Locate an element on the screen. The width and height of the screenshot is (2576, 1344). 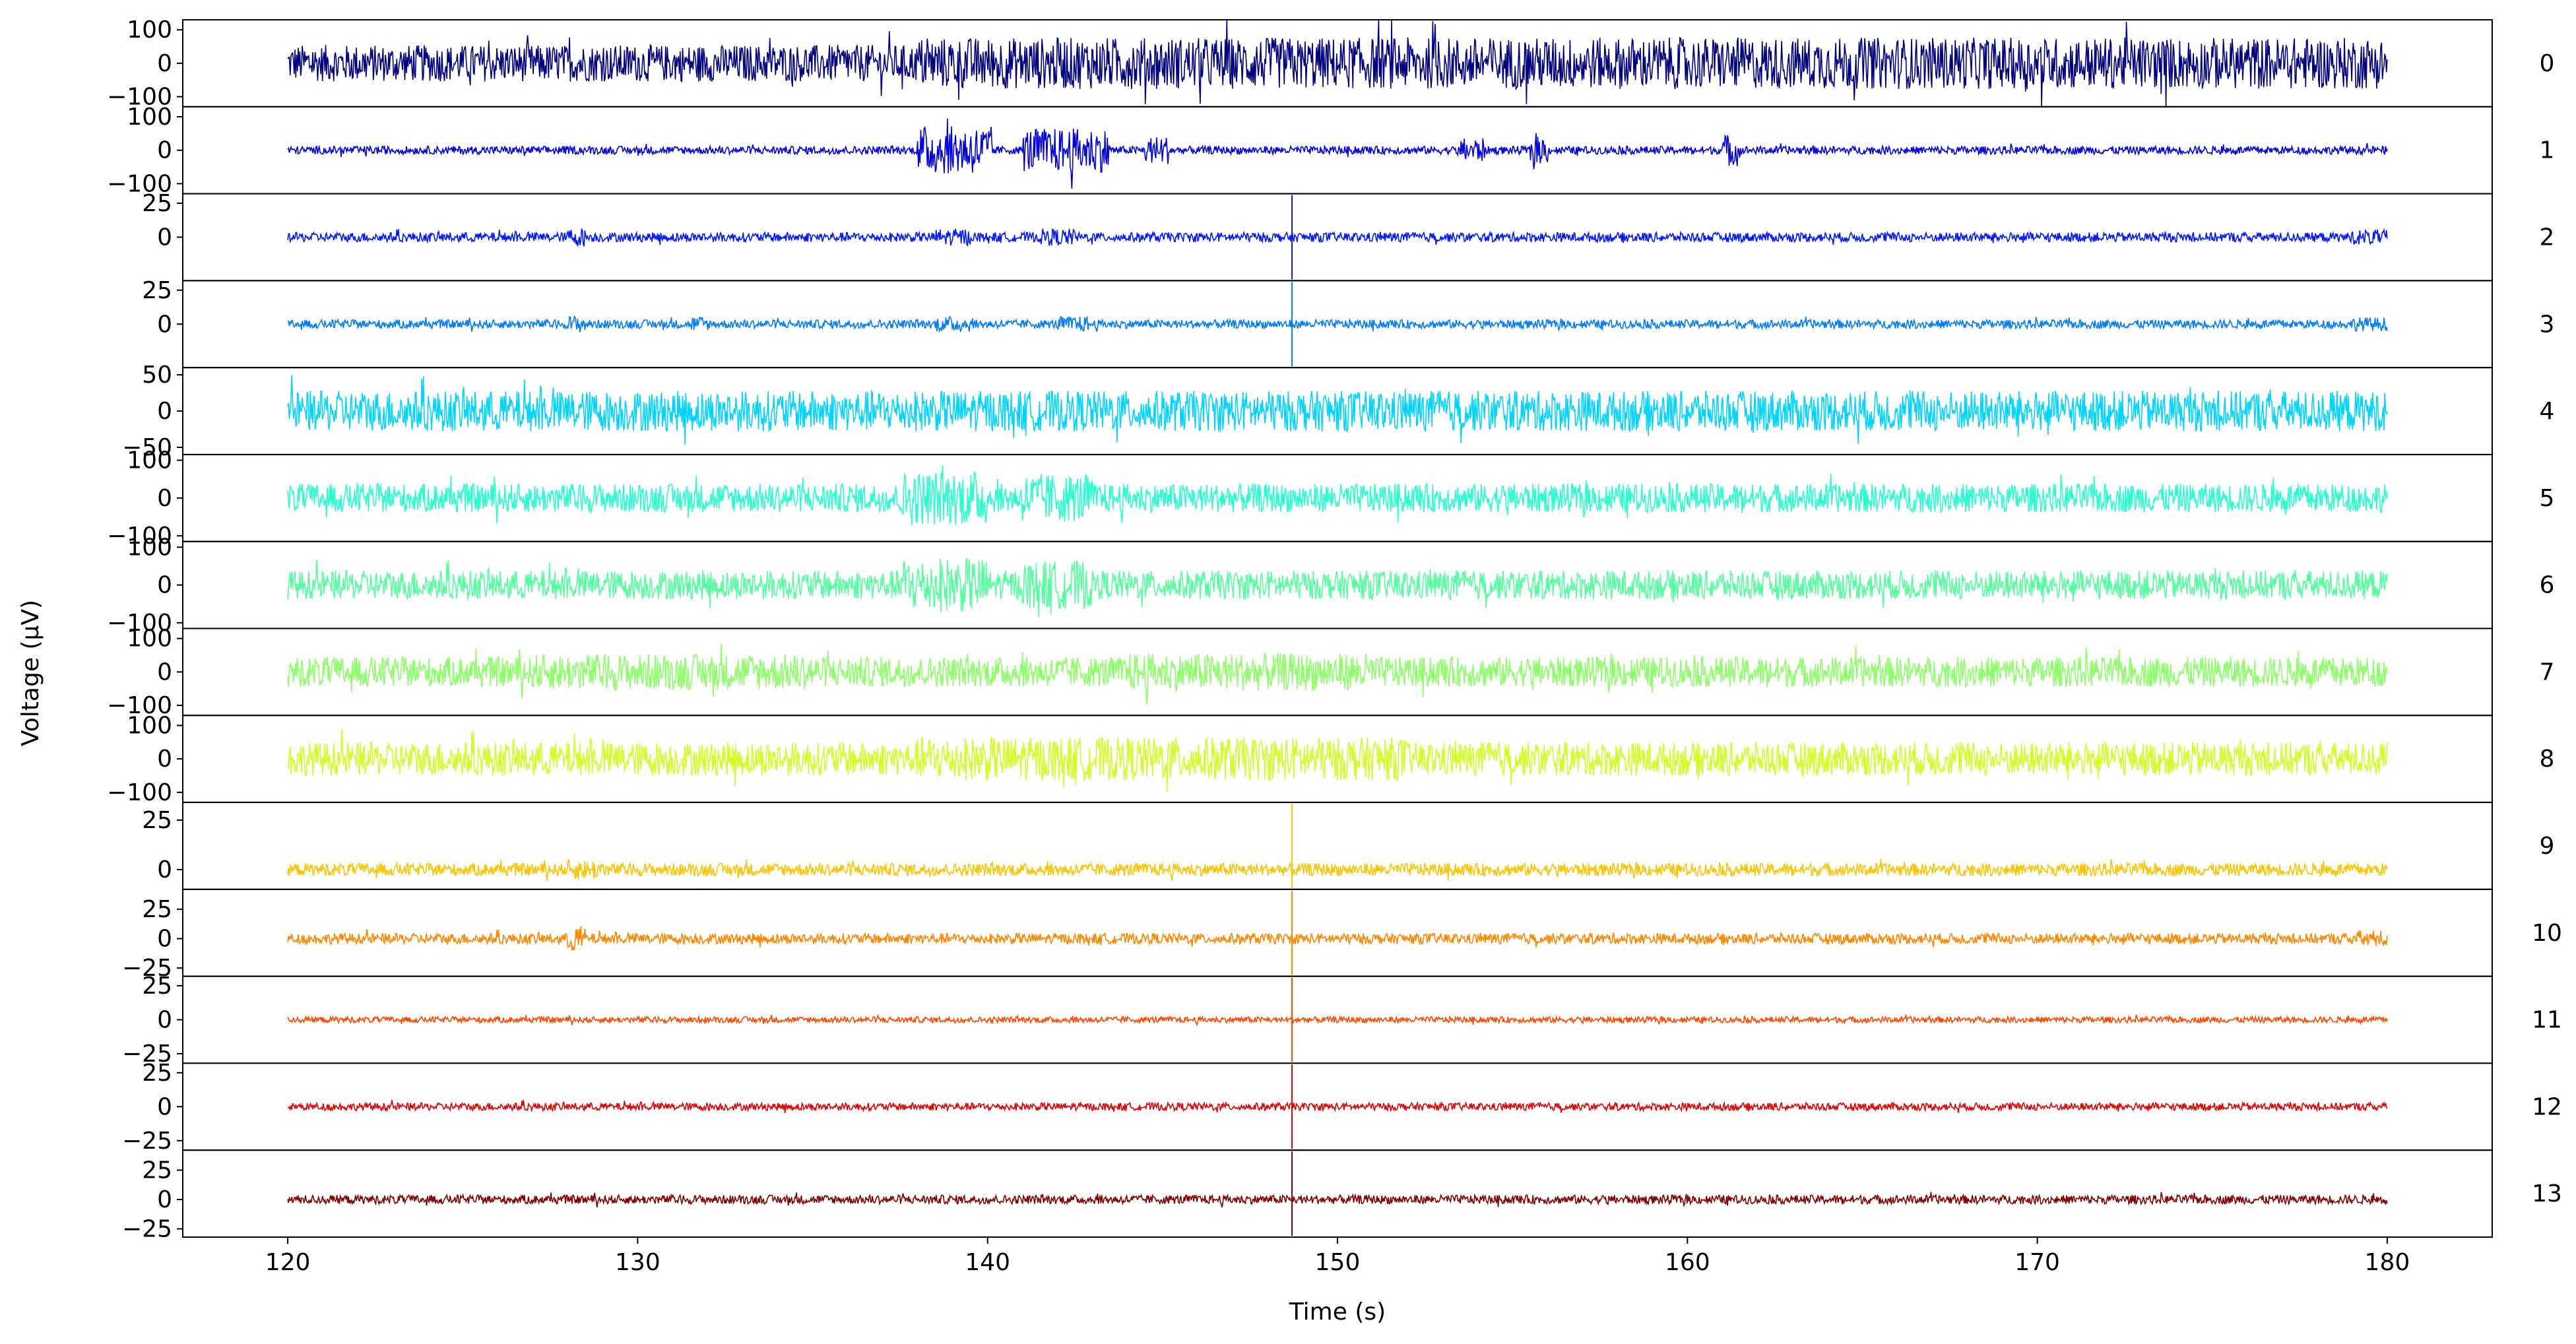
channel-panel: −25 0 25 12 is located at coordinates (1342, 1107).